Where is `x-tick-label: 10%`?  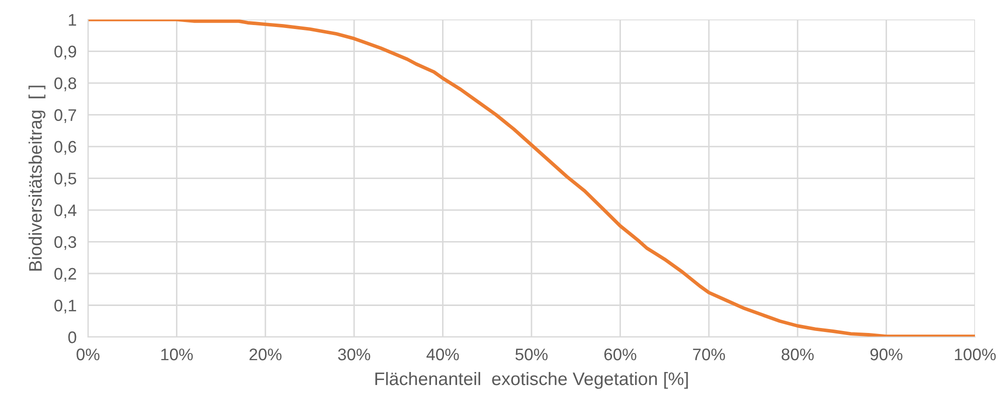 x-tick-label: 10% is located at coordinates (177, 354).